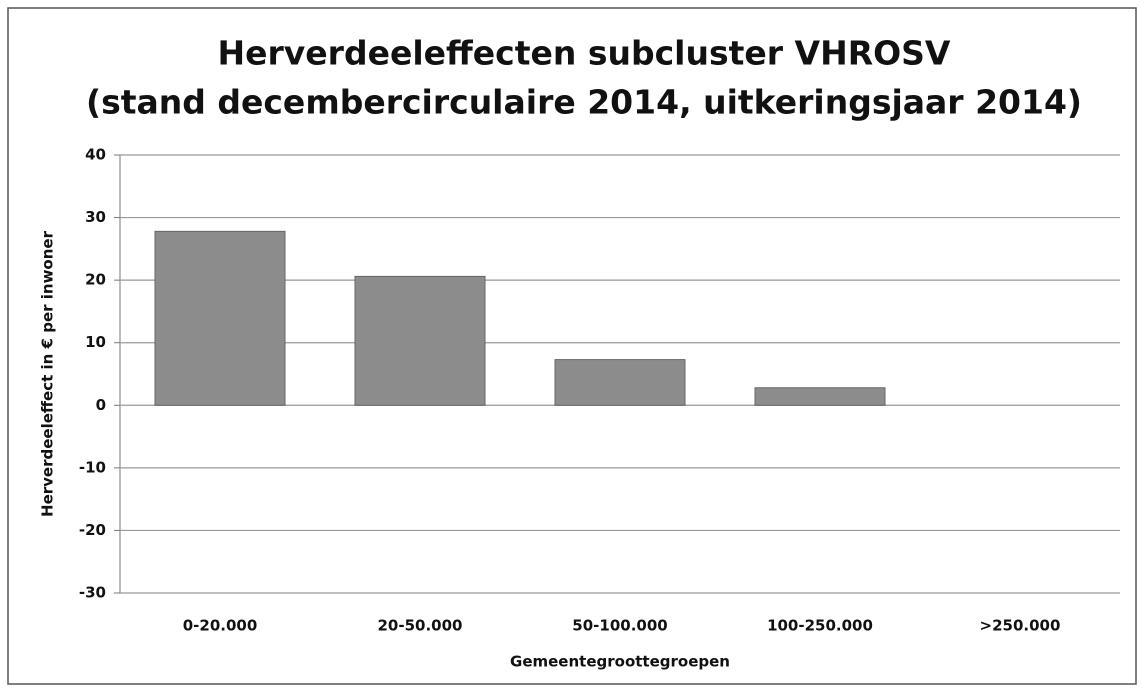 The width and height of the screenshot is (1144, 690). I want to click on y-tick-label: -20, so click(92, 530).